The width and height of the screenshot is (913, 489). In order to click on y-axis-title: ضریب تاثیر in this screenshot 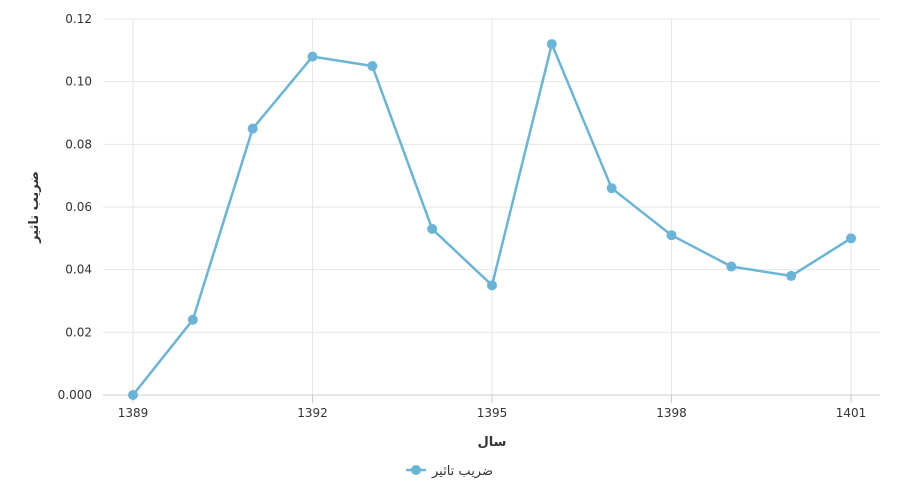, I will do `click(34, 207)`.